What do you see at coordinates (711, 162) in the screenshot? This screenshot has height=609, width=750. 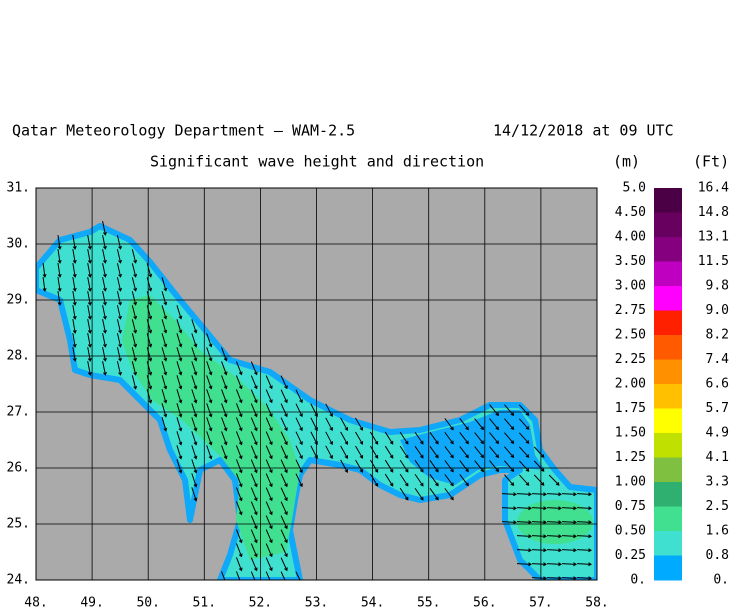 I see `unit-ft: (Ft)` at bounding box center [711, 162].